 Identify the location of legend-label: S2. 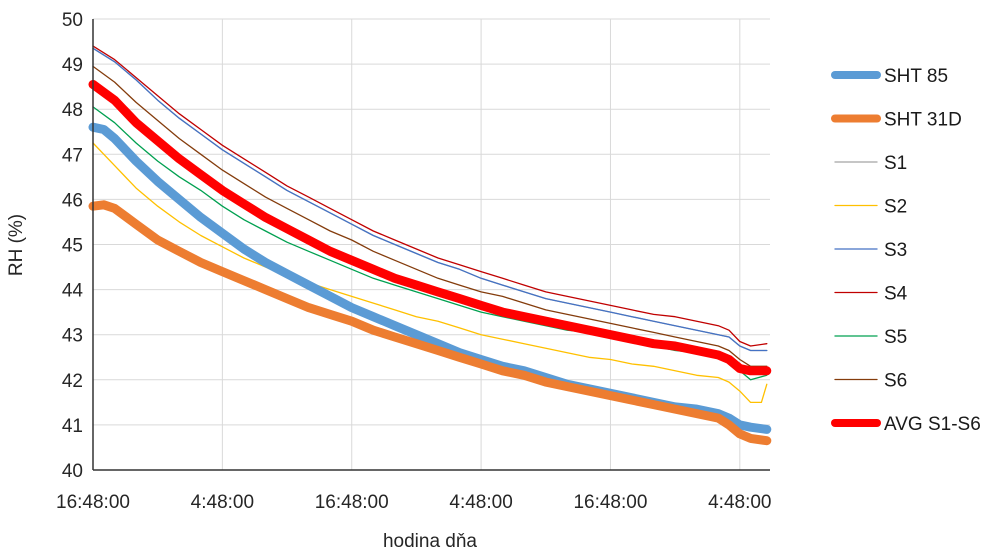
(895, 207).